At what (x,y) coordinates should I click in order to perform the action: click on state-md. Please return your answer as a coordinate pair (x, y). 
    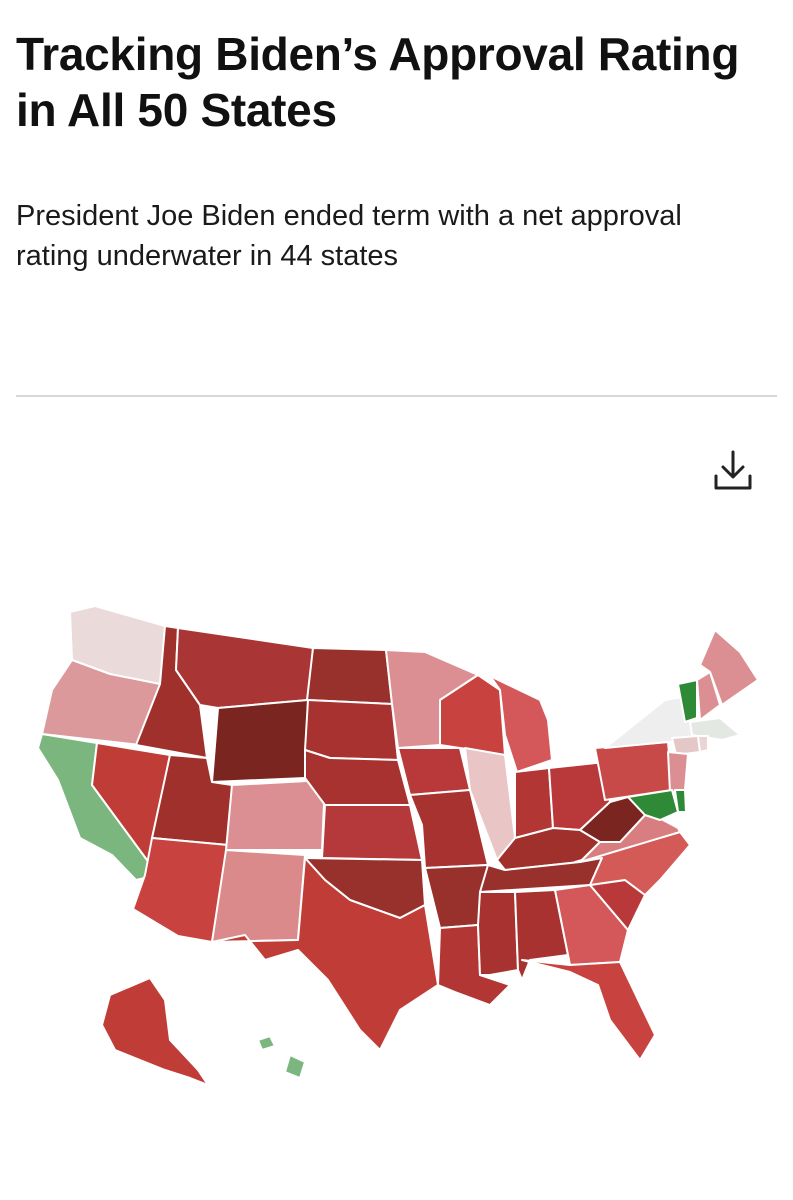
    Looking at the image, I should click on (653, 805).